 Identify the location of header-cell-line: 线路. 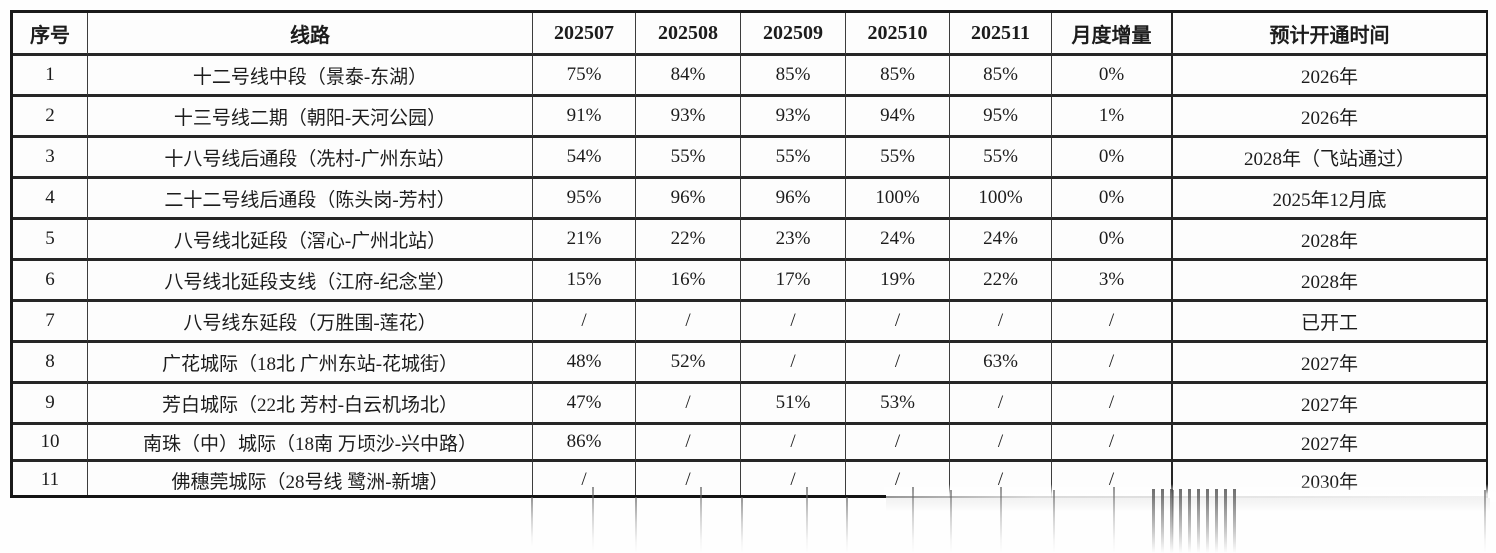
(310, 34).